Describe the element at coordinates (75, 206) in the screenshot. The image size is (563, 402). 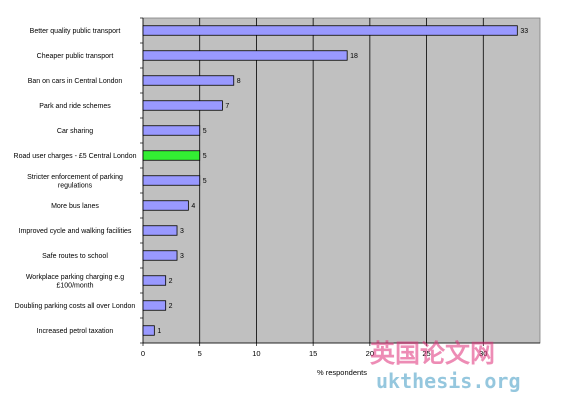
I see `category-label: More bus lanes` at that location.